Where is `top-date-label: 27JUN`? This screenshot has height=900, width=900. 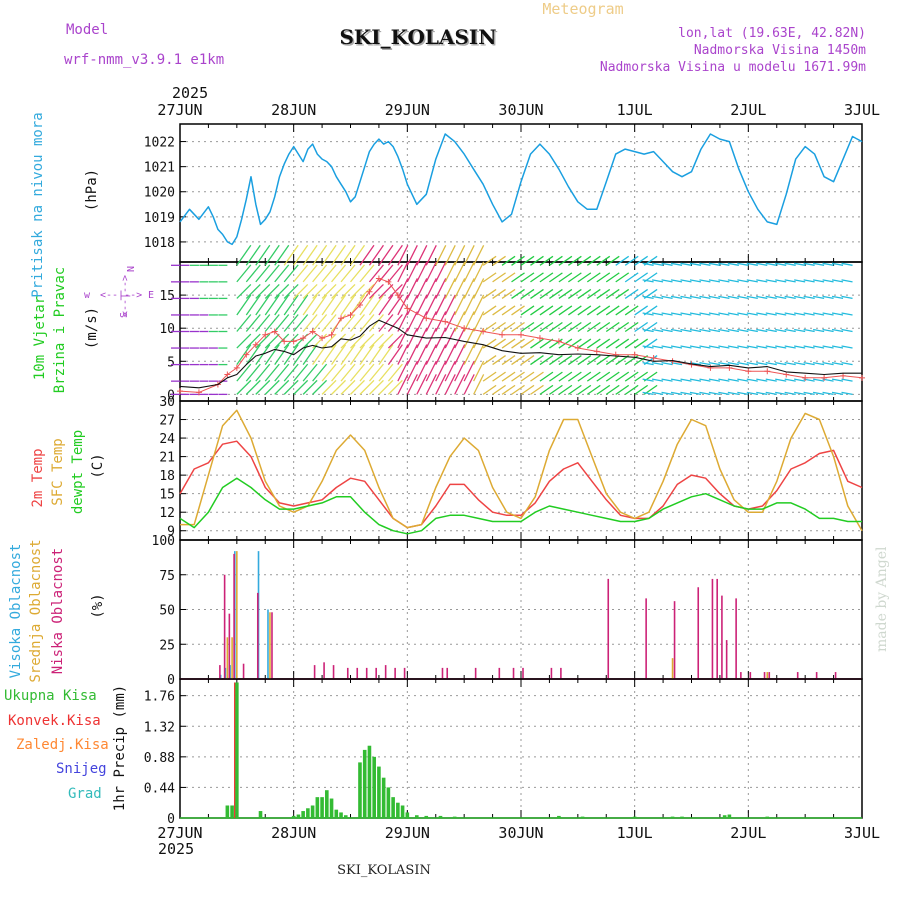
top-date-label: 27JUN is located at coordinates (179, 110).